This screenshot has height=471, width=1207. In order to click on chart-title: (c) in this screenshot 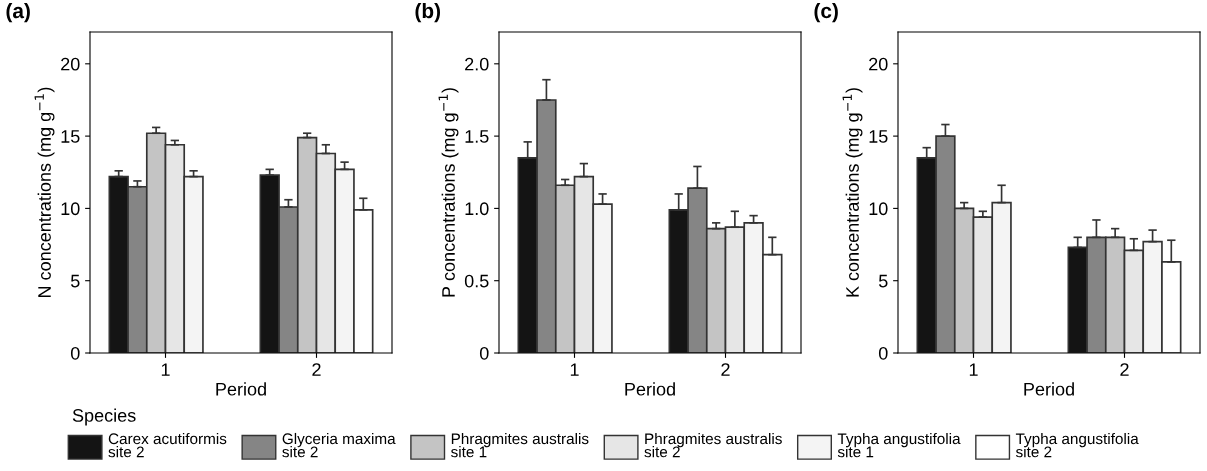, I will do `click(826, 12)`.